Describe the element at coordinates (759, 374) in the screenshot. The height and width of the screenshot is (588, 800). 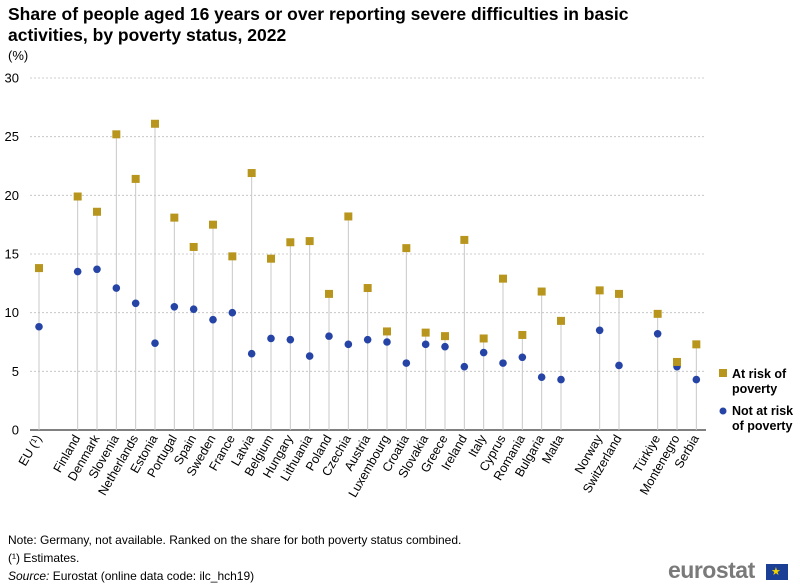
I see `legend-label-at-risk-line1: At risk of` at that location.